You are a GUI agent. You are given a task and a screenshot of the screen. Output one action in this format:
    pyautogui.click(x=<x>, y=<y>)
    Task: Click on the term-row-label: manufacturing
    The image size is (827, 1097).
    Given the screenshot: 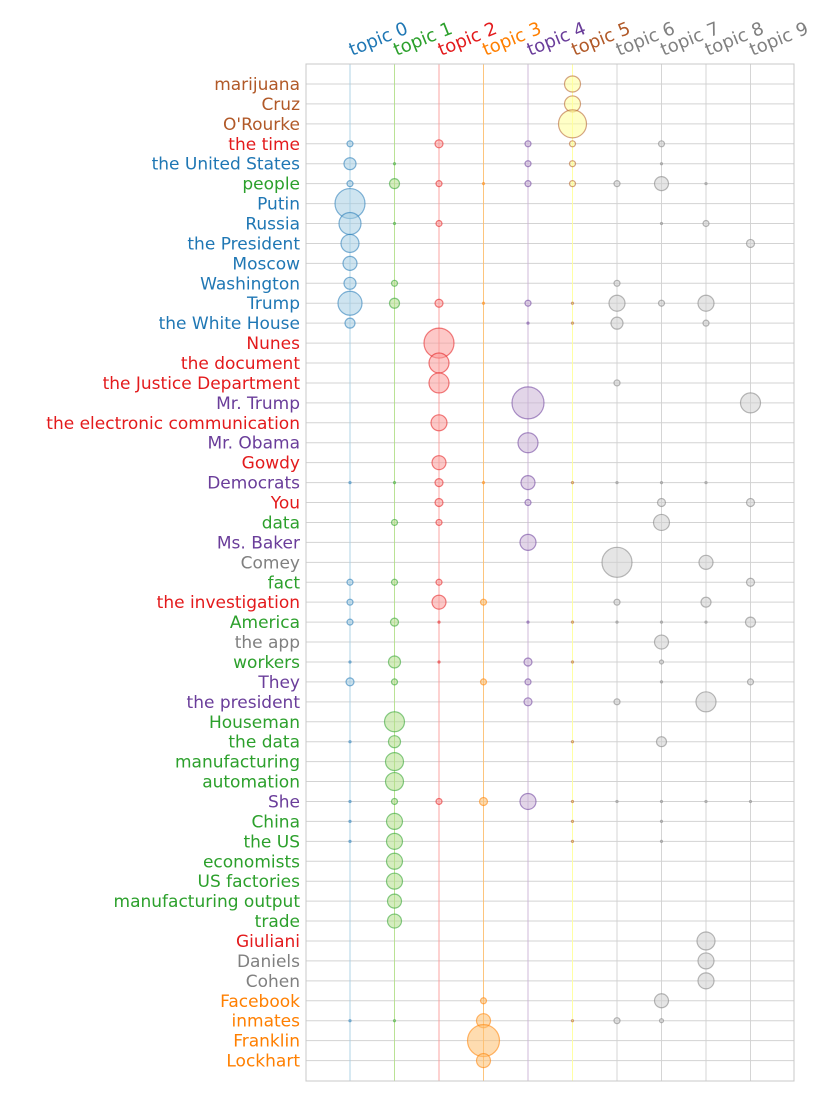 What is the action you would take?
    pyautogui.click(x=237, y=763)
    